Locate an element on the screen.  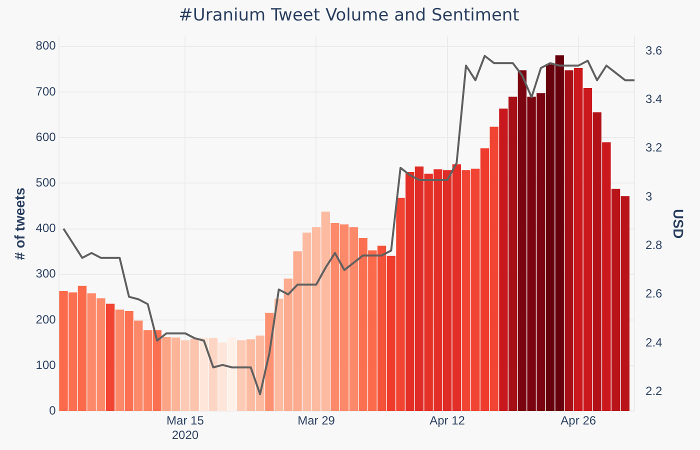
x-tick-label: Apr 12 is located at coordinates (448, 421).